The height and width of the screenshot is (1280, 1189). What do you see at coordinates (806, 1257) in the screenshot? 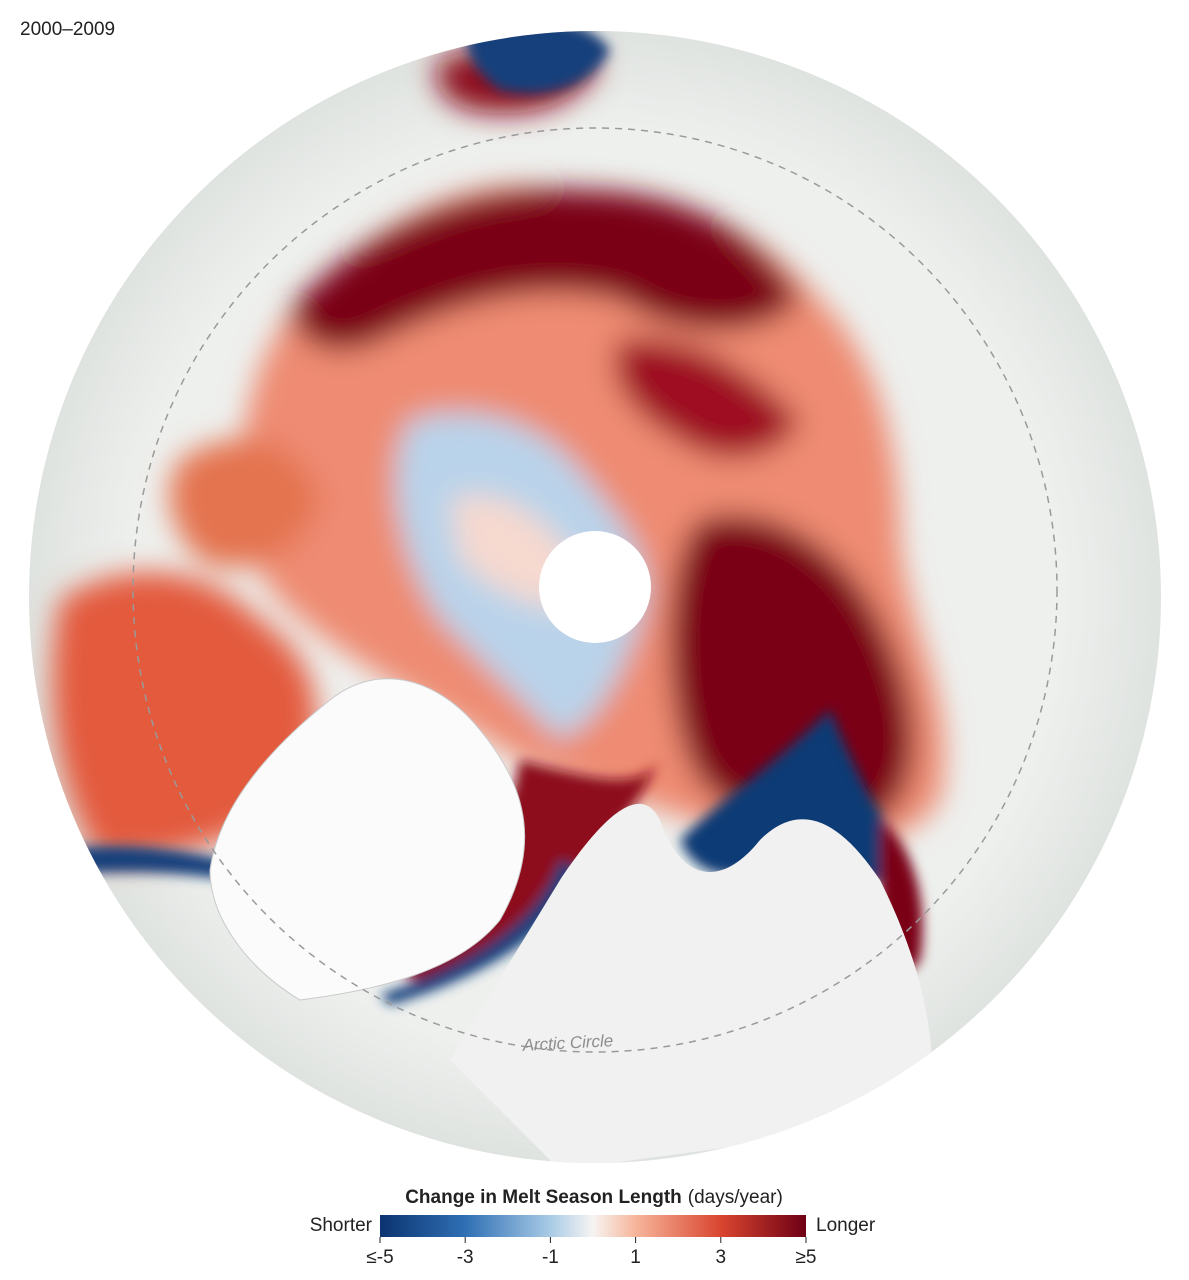
I see `legend-tick-label: ≥5` at bounding box center [806, 1257].